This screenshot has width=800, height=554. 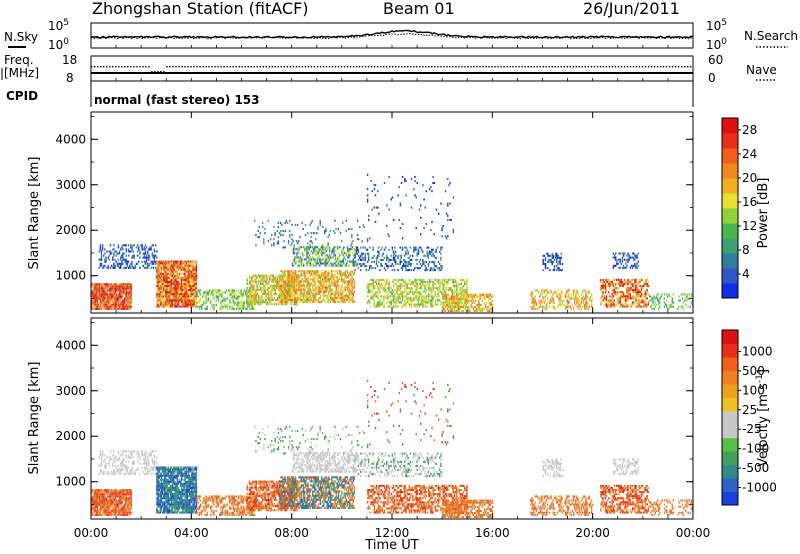 What do you see at coordinates (22, 96) in the screenshot?
I see `cpid-label: CPID` at bounding box center [22, 96].